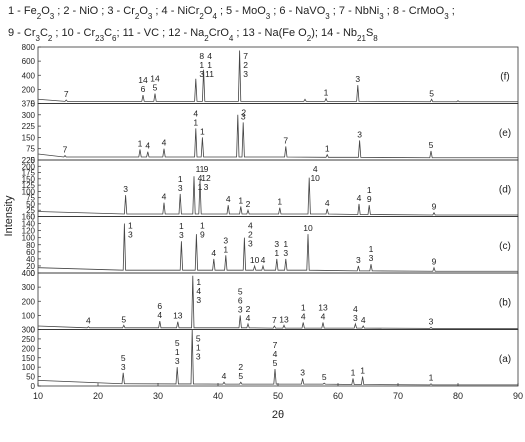 The height and width of the screenshot is (442, 525). I want to click on y-tick-label: 80, so click(30, 245).